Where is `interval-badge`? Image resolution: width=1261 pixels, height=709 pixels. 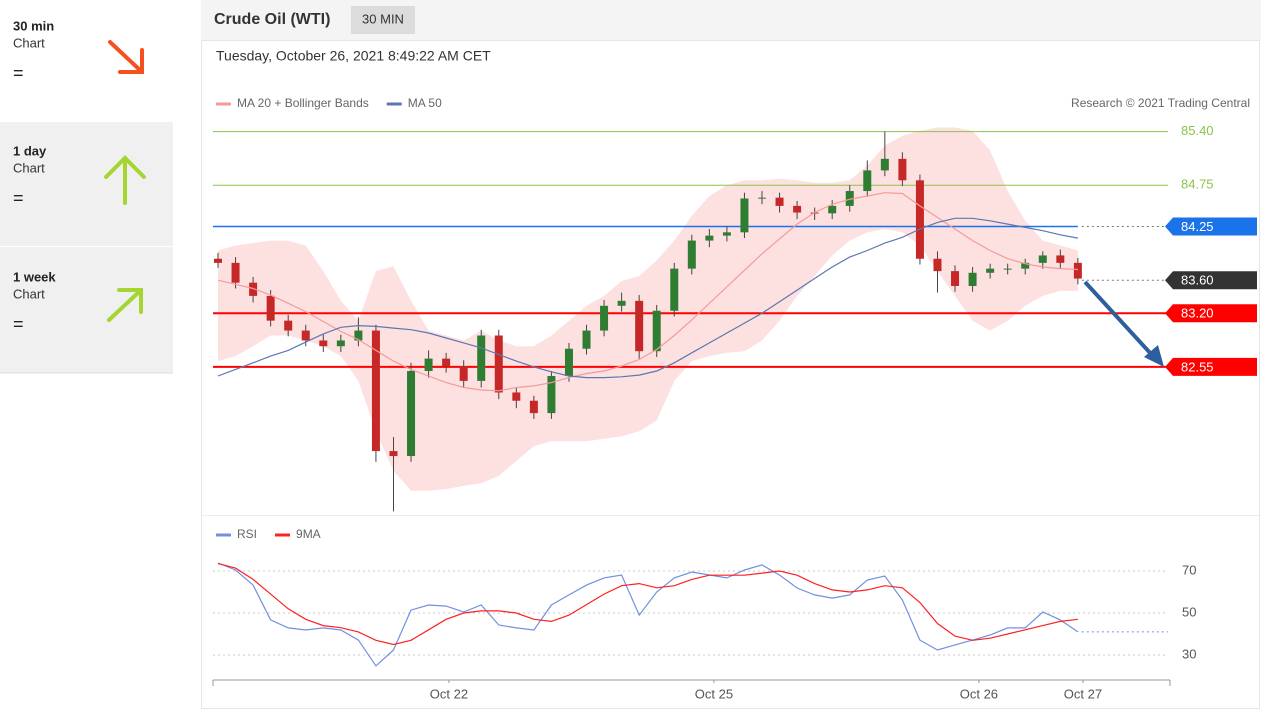
interval-badge is located at coordinates (383, 20).